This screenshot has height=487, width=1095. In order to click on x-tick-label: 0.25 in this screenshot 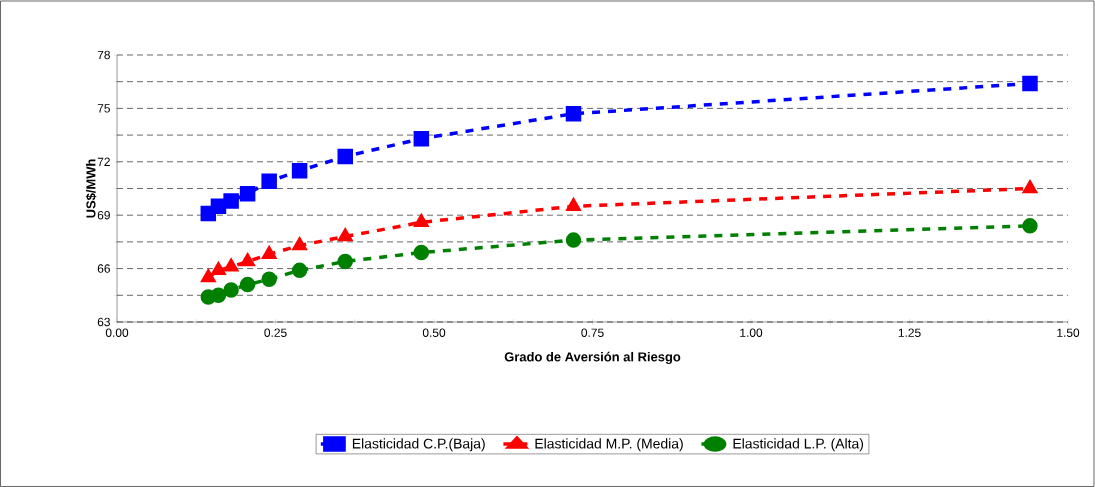, I will do `click(275, 332)`.